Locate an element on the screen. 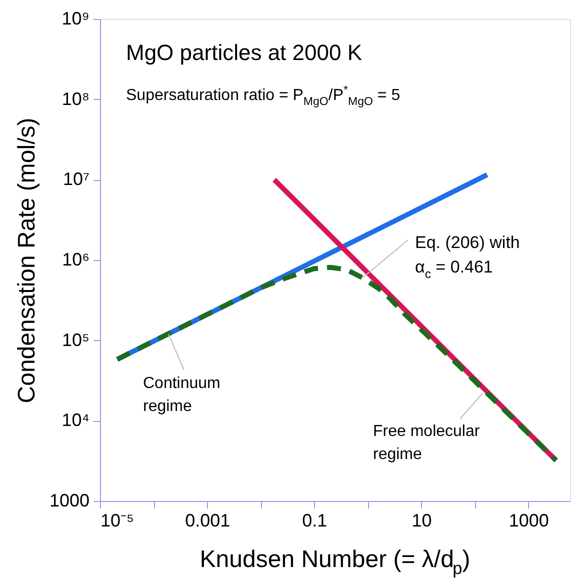  y-axis-title: Condensation Rate (mol/s) is located at coordinates (26, 261).